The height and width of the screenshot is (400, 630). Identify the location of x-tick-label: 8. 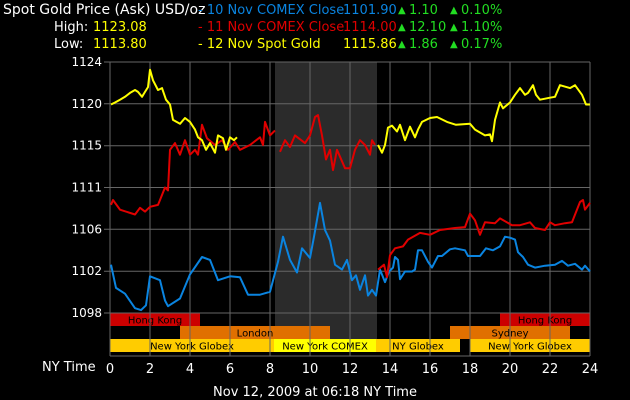
(270, 369).